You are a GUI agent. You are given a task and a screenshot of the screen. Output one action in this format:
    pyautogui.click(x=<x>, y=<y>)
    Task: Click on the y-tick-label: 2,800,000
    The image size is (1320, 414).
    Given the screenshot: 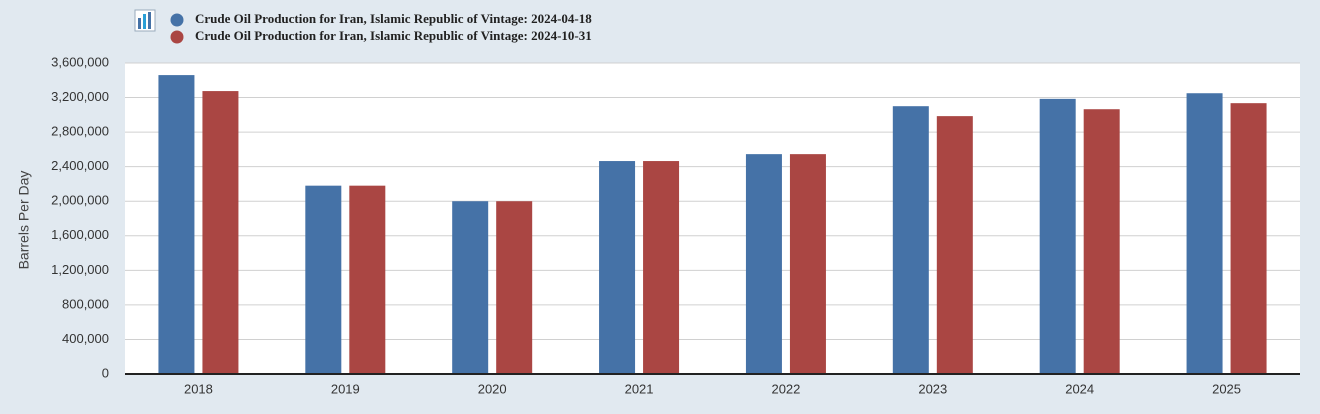 What is the action you would take?
    pyautogui.click(x=80, y=131)
    